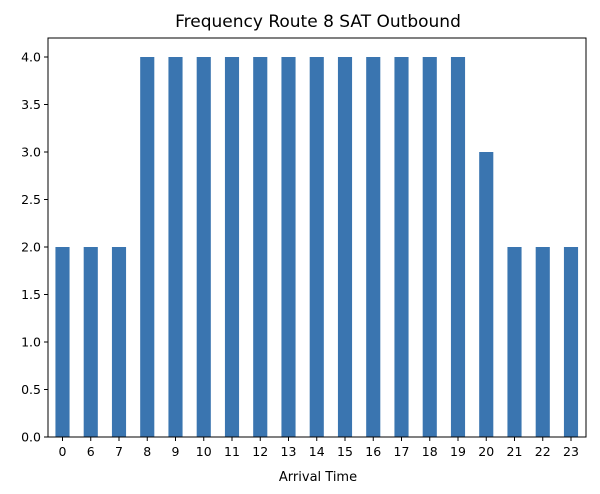 Image resolution: width=600 pixels, height=494 pixels. What do you see at coordinates (317, 451) in the screenshot?
I see `x-tick-label: 14` at bounding box center [317, 451].